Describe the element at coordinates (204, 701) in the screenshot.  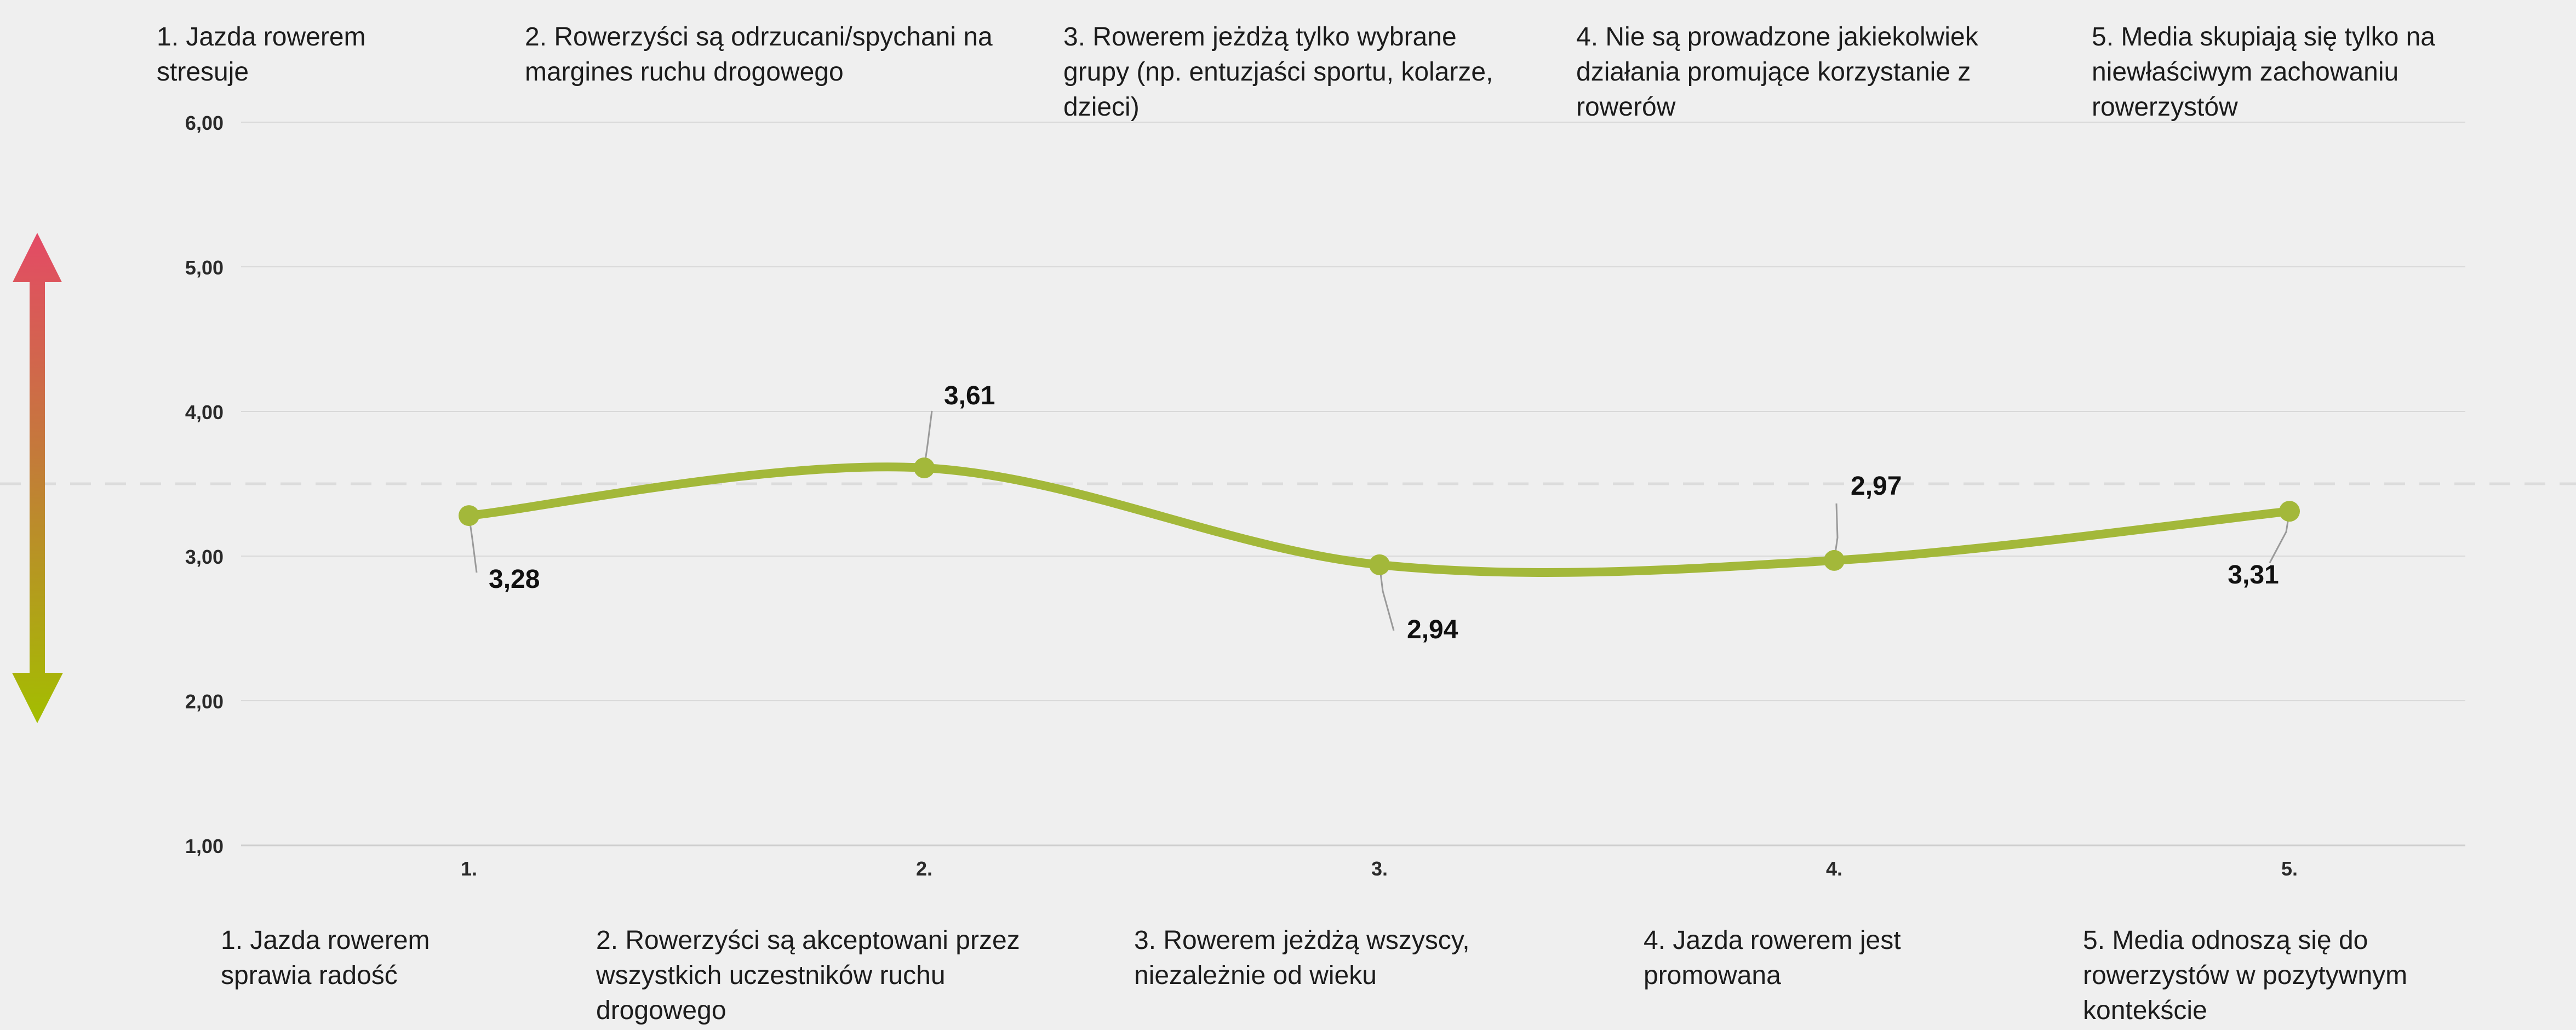
I see `y-tick-label: 2,00` at that location.